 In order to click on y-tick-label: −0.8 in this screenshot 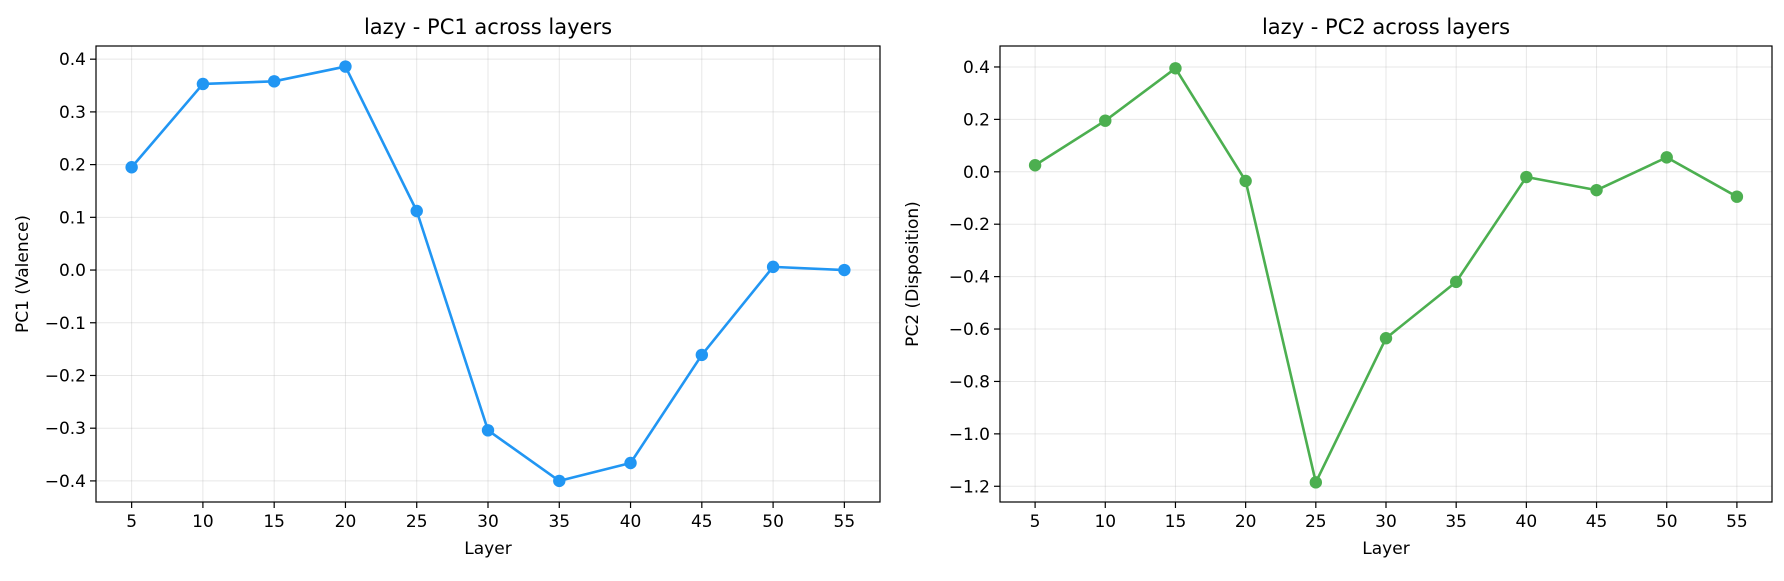, I will do `click(969, 382)`.